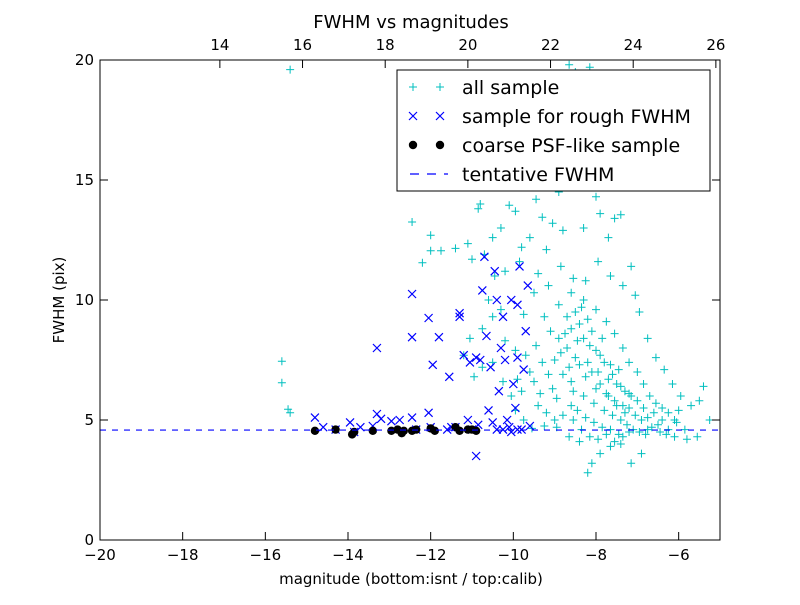 This screenshot has height=605, width=800. What do you see at coordinates (413, 87) in the screenshot?
I see `legend-marker` at bounding box center [413, 87].